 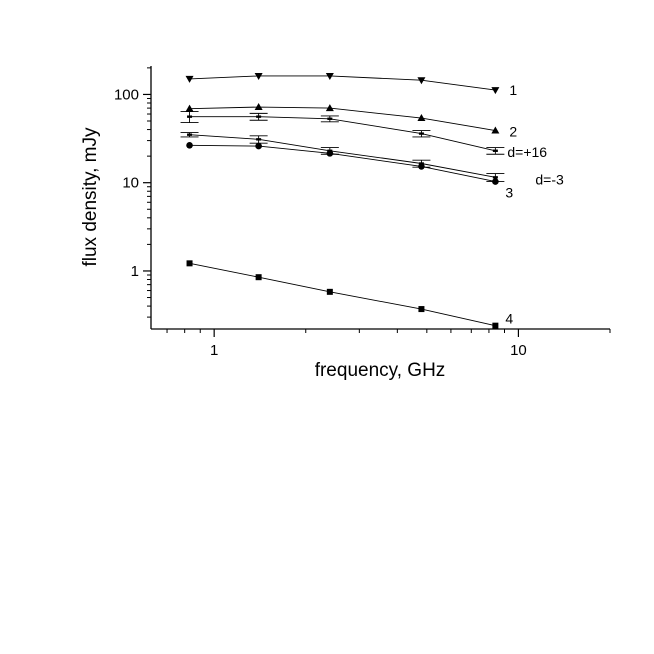 What do you see at coordinates (126, 94) in the screenshot?
I see `y-tick-label: 100` at bounding box center [126, 94].